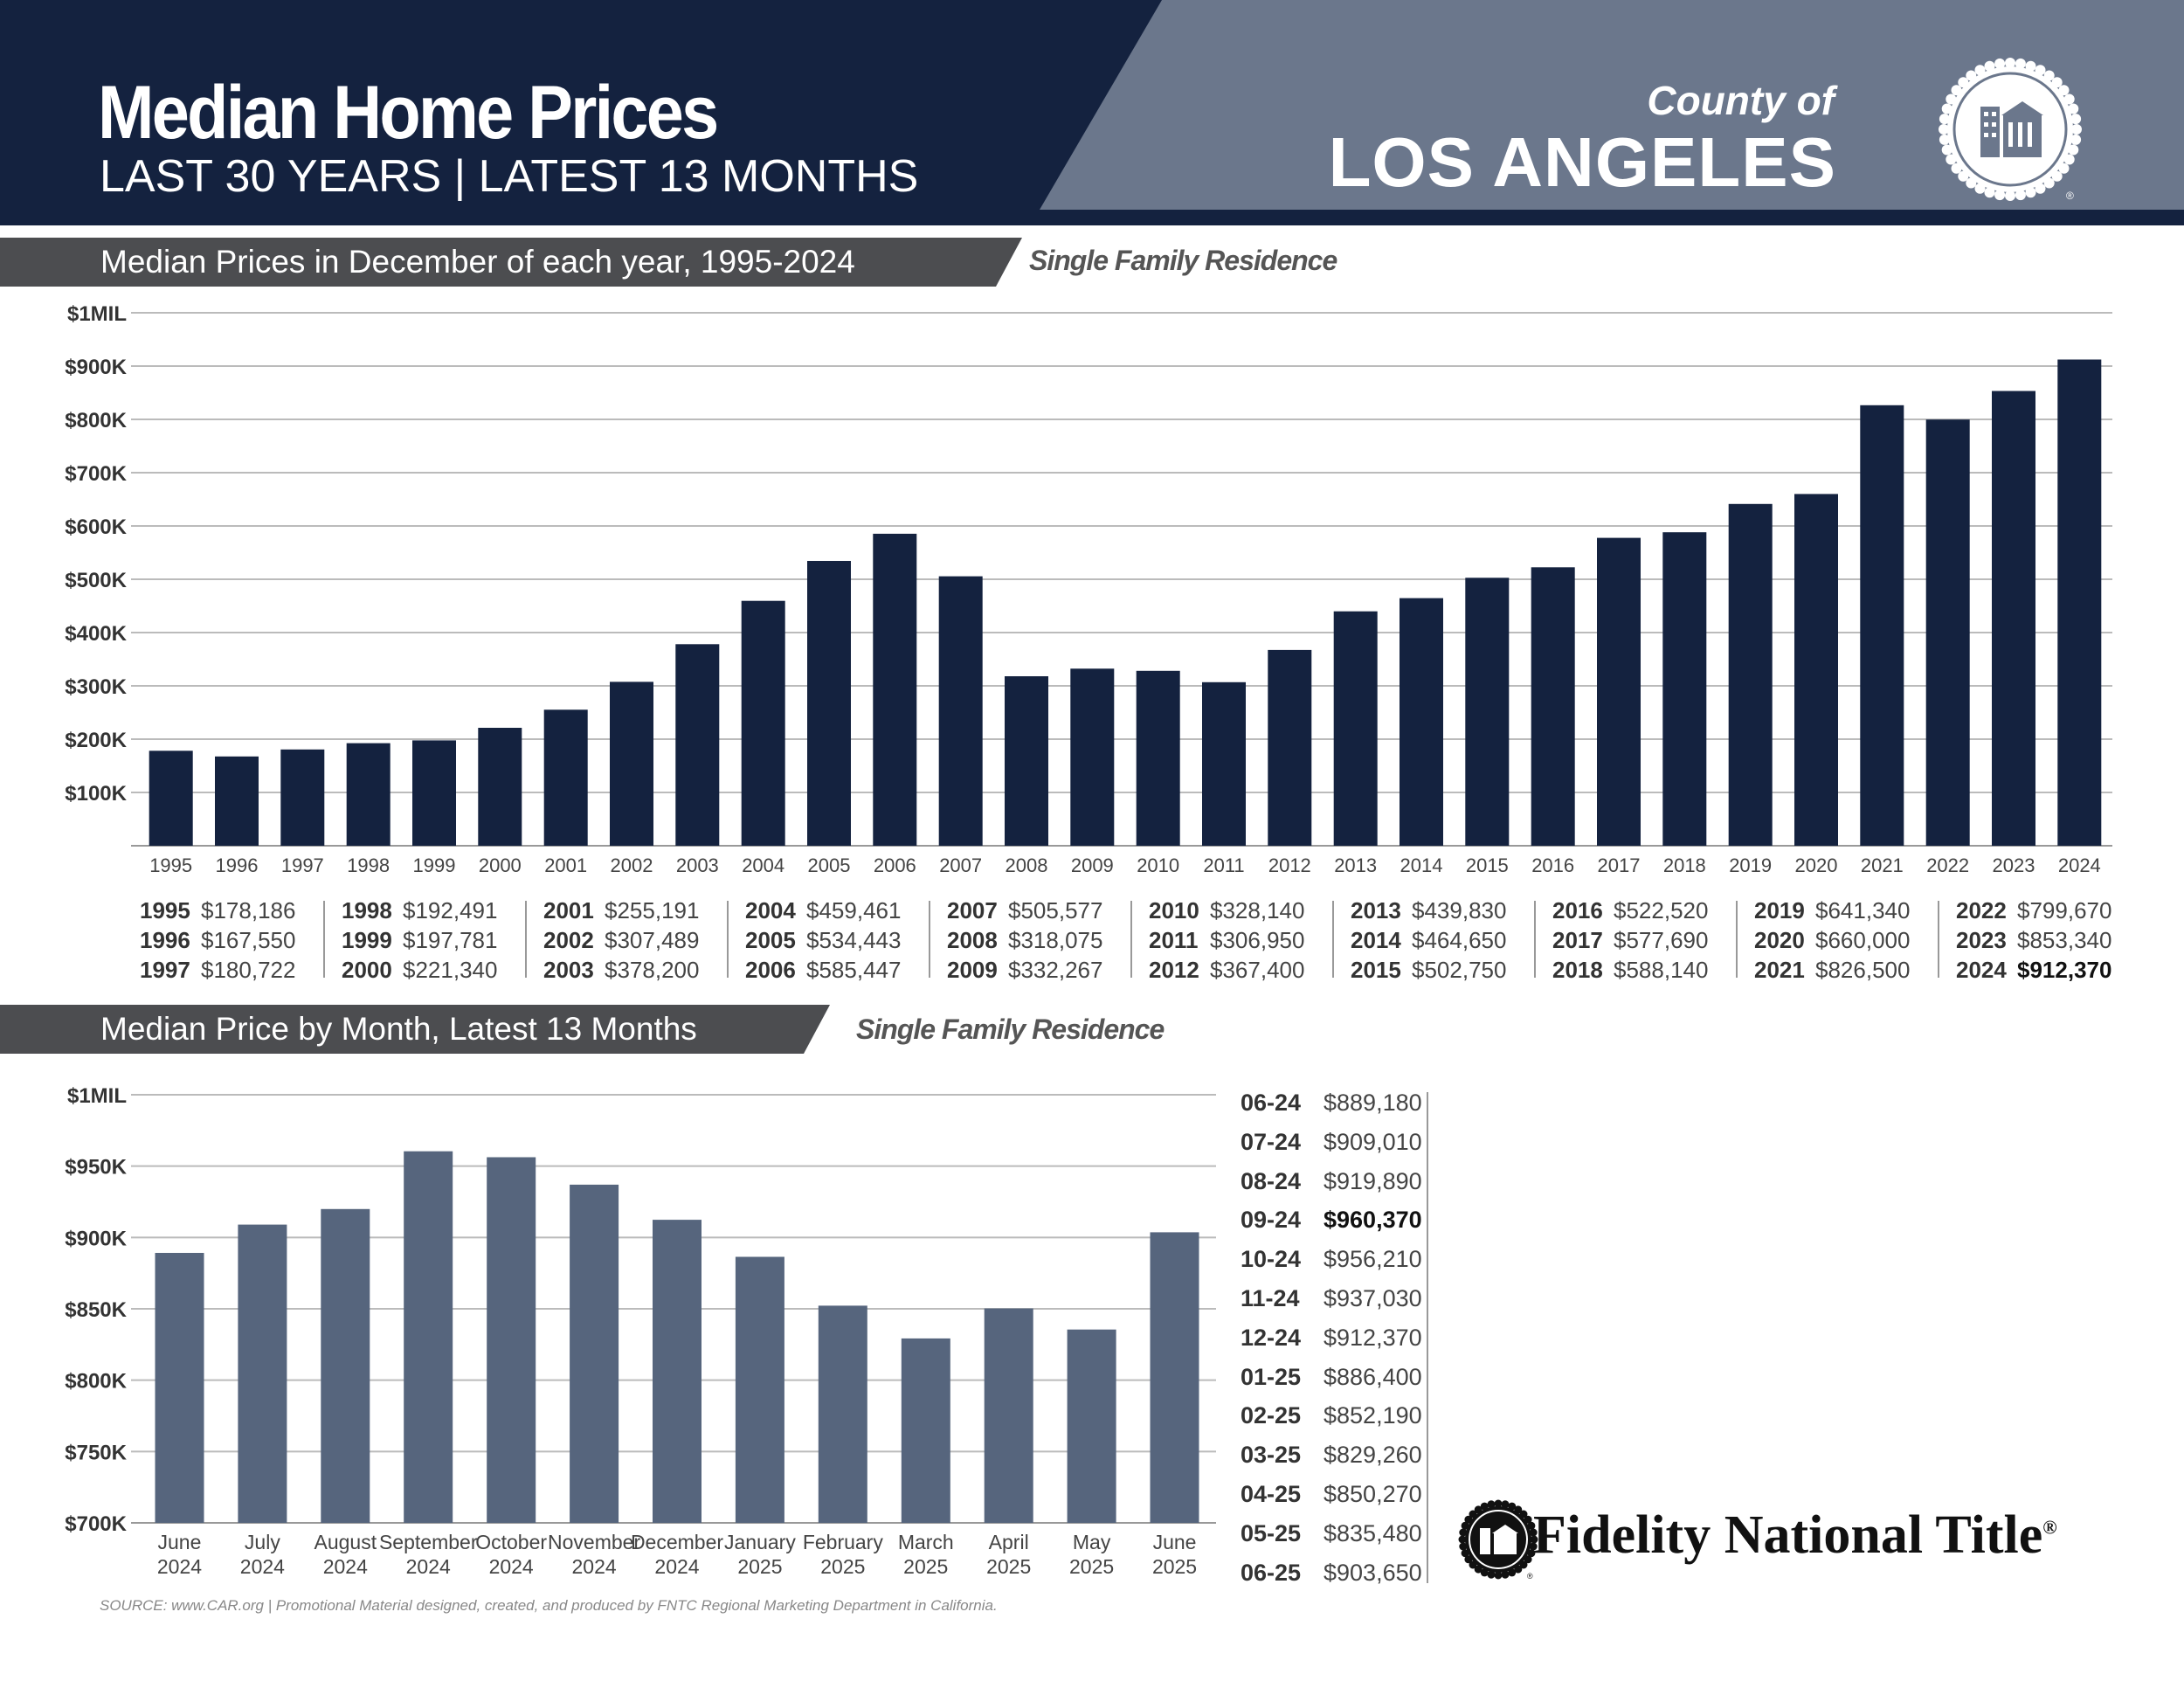 This screenshot has height=1688, width=2184. Describe the element at coordinates (621, 910) in the screenshot. I see `annual-table-row: 2001 $255,191` at that location.